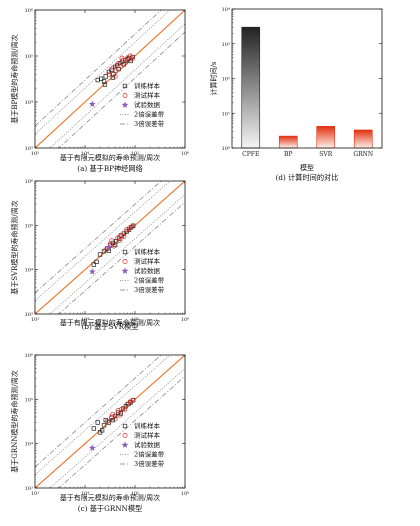  What do you see at coordinates (288, 154) in the screenshot?
I see `x-tick-label: BP` at bounding box center [288, 154].